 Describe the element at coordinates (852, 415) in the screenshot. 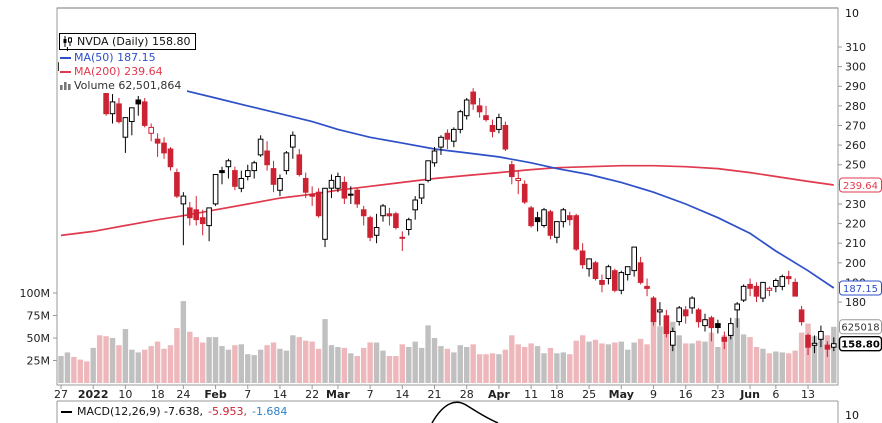

I see `macd-panel-axis-label: 10` at that location.